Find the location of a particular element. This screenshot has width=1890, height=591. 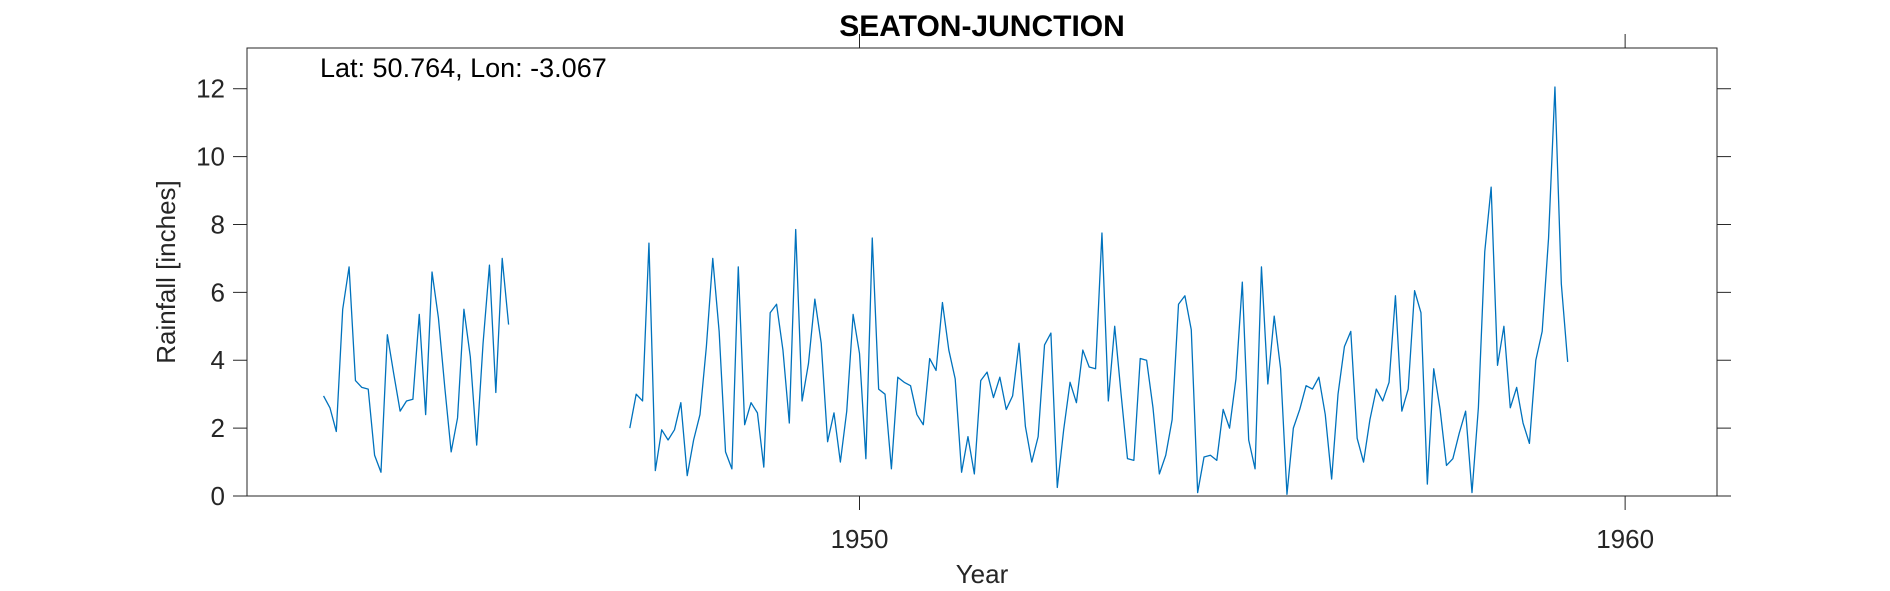

x-tick-label-1950: 1950 is located at coordinates (860, 539).